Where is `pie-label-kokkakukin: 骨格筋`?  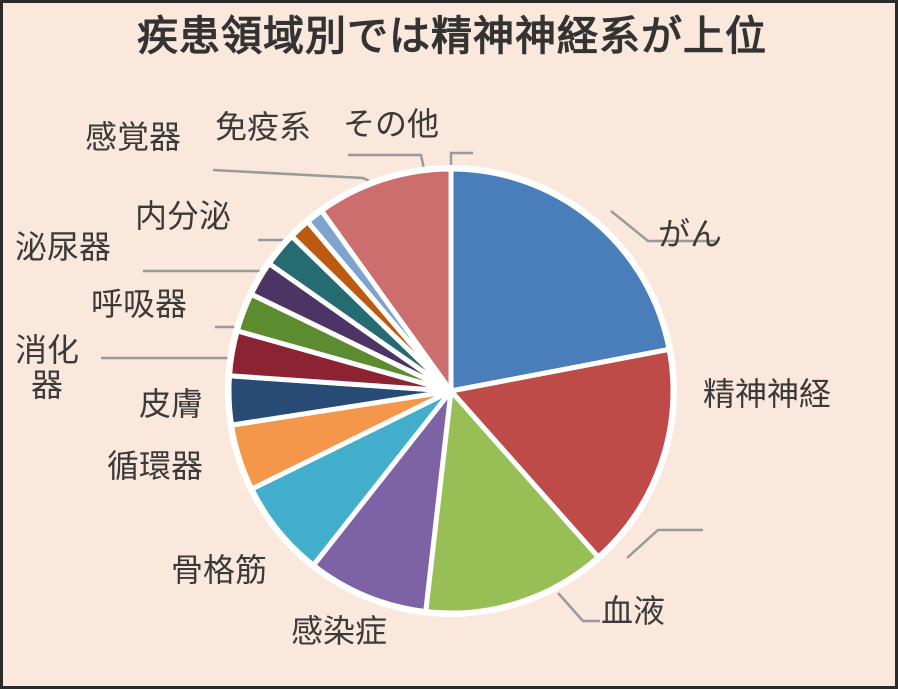 pie-label-kokkakukin: 骨格筋 is located at coordinates (219, 570).